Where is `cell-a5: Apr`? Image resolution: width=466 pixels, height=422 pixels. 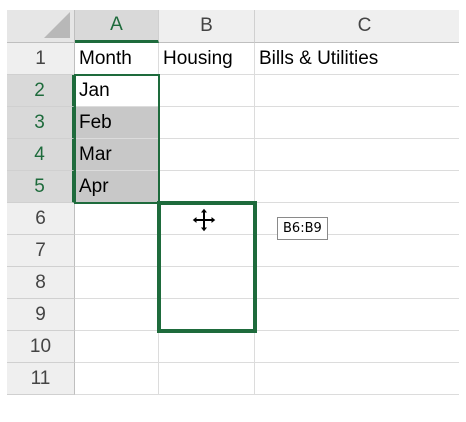 cell-a5: Apr is located at coordinates (117, 187).